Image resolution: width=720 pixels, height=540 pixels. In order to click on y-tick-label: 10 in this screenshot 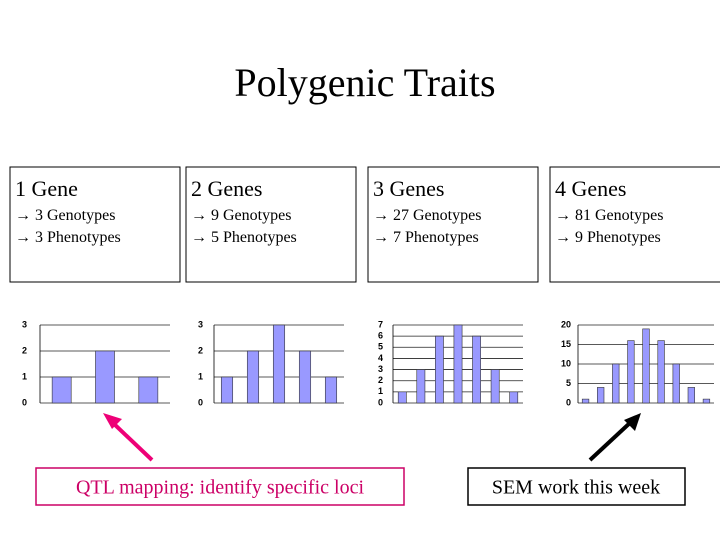, I will do `click(566, 363)`.